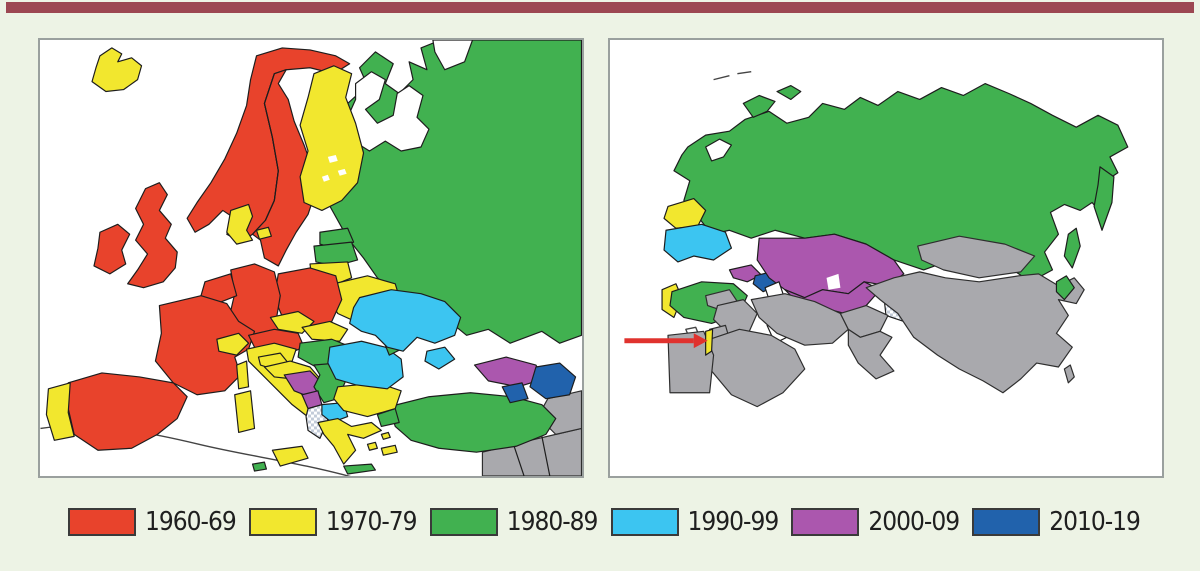 The width and height of the screenshot is (1200, 571). What do you see at coordinates (833, 281) in the screenshot?
I see `aral-sea` at bounding box center [833, 281].